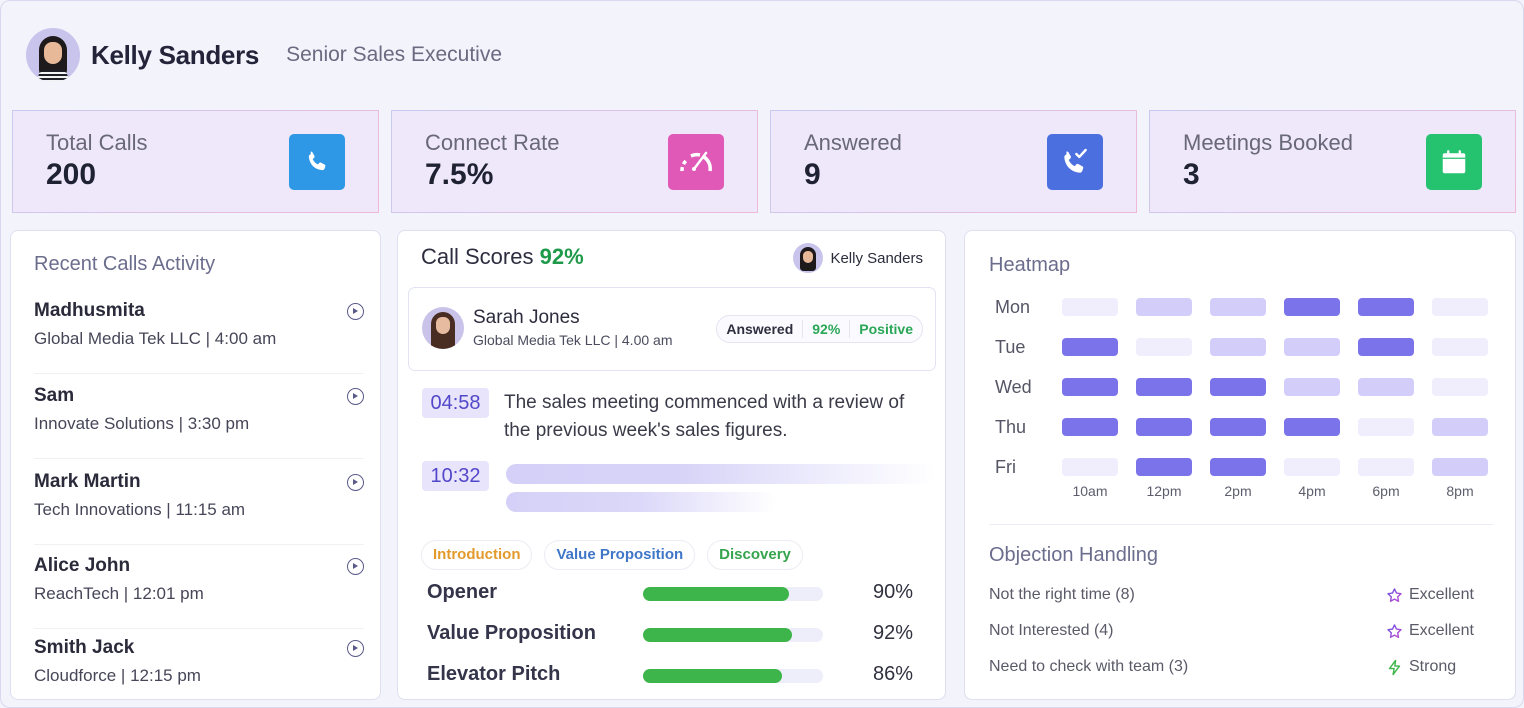 The width and height of the screenshot is (1524, 708). I want to click on objection-row: Not Interested (4) Excellent, so click(1235, 633).